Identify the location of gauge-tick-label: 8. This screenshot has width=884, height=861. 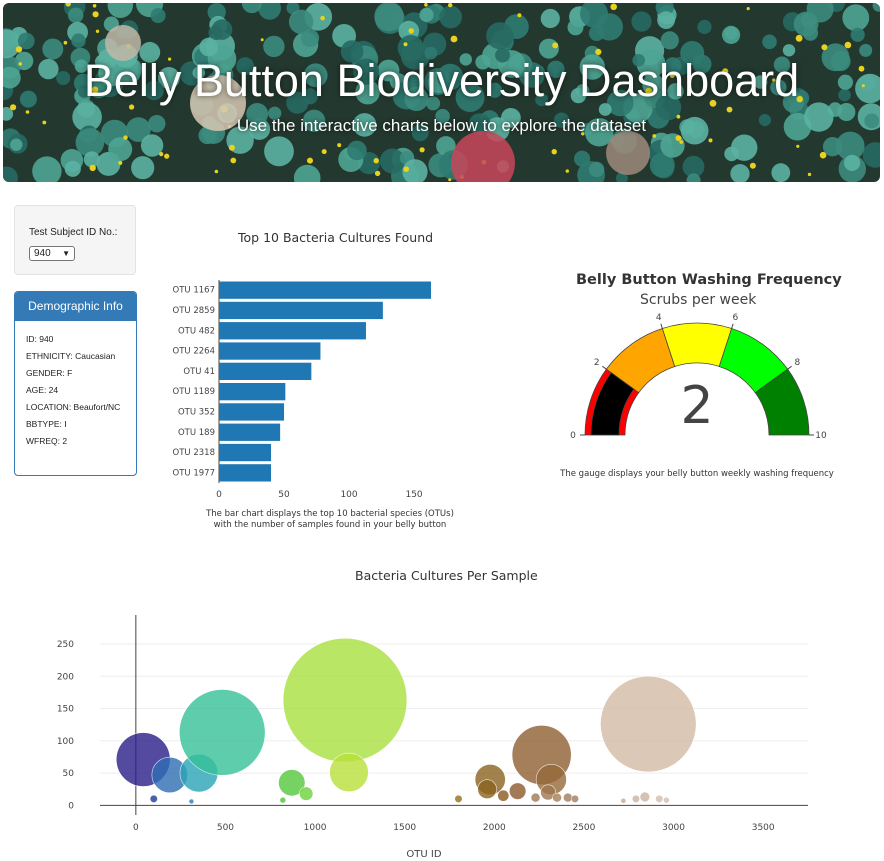
(797, 363).